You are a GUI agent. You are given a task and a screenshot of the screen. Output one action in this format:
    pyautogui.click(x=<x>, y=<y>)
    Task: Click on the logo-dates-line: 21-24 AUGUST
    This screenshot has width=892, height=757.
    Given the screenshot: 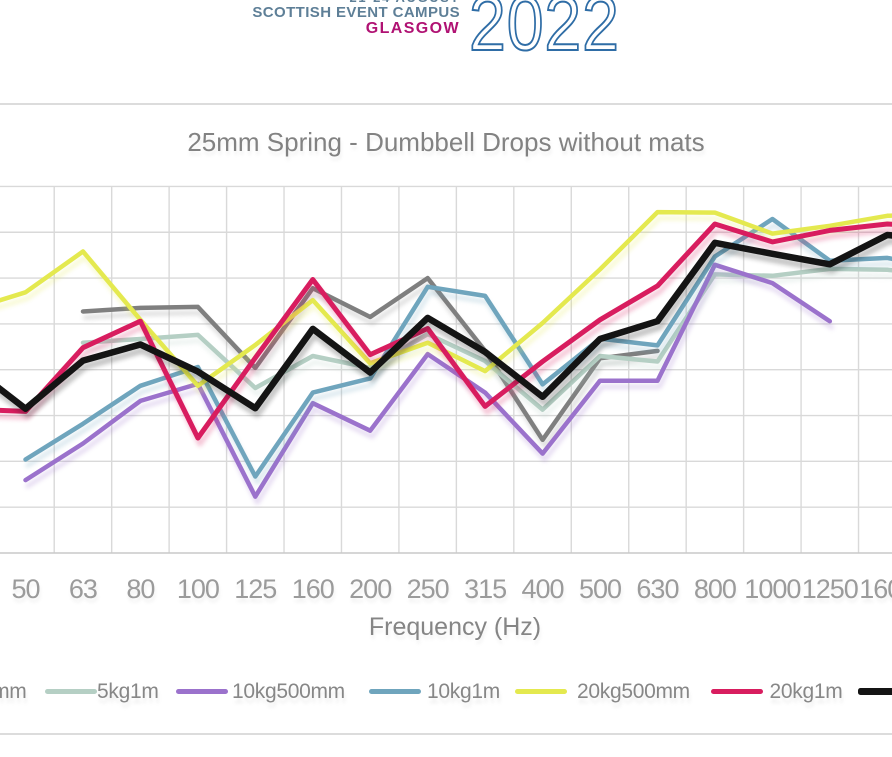 What is the action you would take?
    pyautogui.click(x=230, y=2)
    